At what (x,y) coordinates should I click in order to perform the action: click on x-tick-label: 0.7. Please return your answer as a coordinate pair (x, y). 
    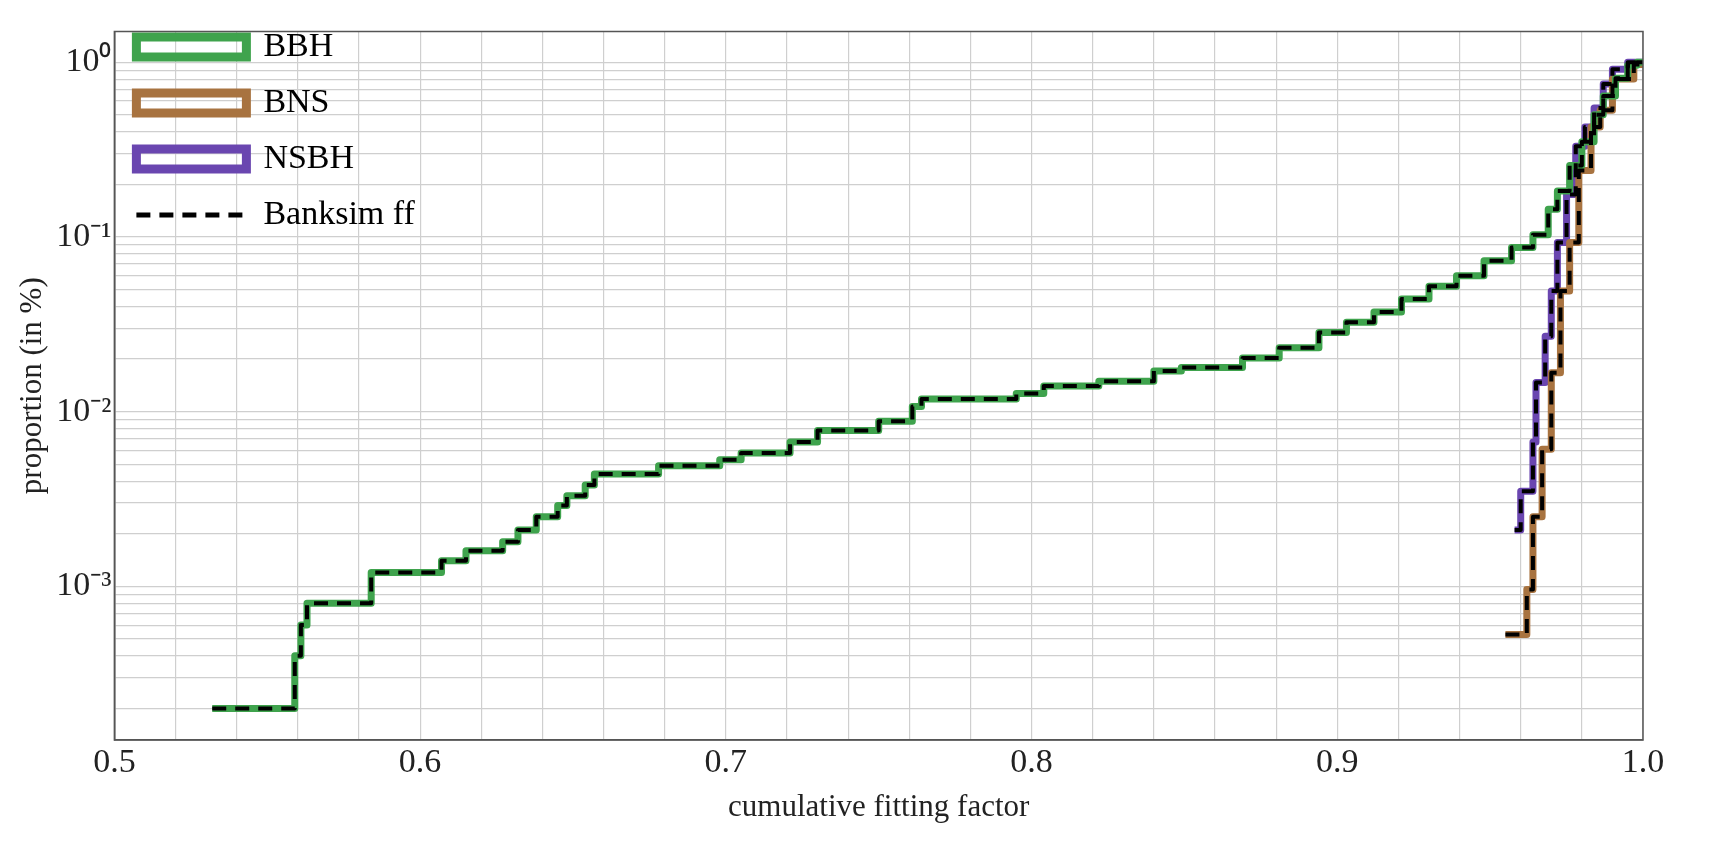
    Looking at the image, I should click on (726, 761).